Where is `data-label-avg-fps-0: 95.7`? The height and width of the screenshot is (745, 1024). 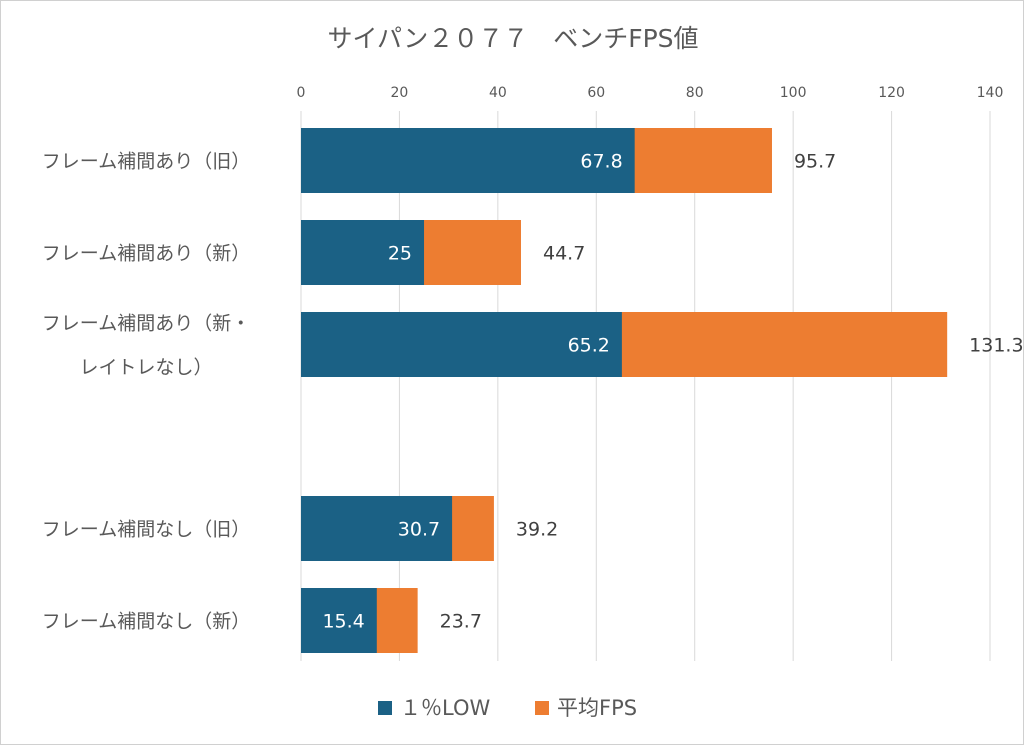 data-label-avg-fps-0: 95.7 is located at coordinates (815, 162).